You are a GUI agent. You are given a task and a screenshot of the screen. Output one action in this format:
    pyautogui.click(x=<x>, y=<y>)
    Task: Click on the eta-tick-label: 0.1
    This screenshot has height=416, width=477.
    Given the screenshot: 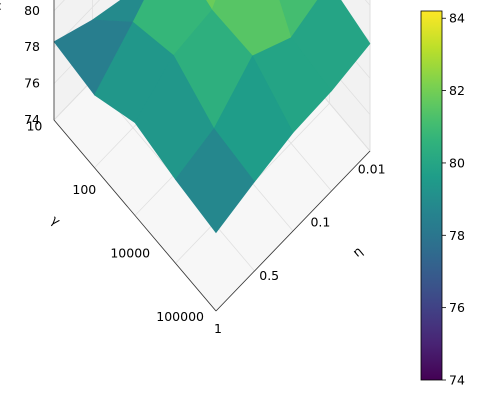 What is the action you would take?
    pyautogui.click(x=320, y=222)
    